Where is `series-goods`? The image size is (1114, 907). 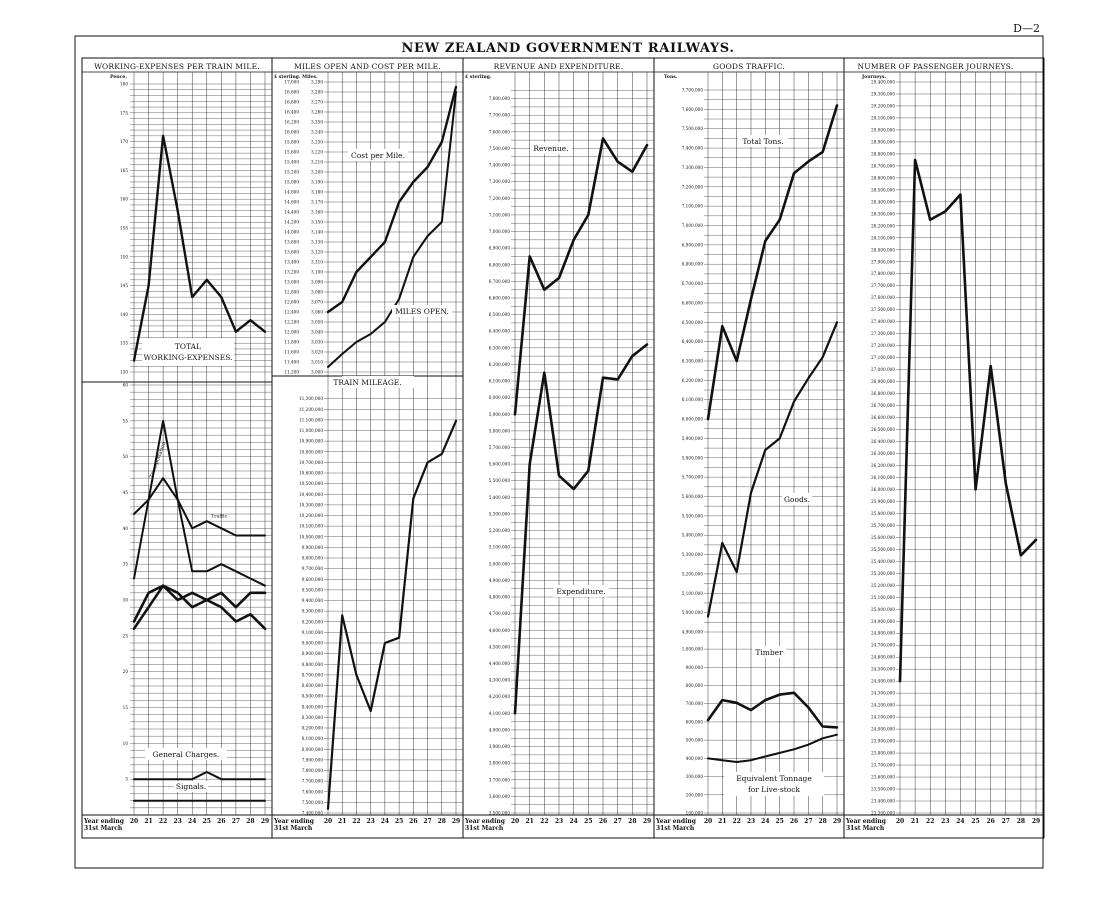 series-goods is located at coordinates (772, 469).